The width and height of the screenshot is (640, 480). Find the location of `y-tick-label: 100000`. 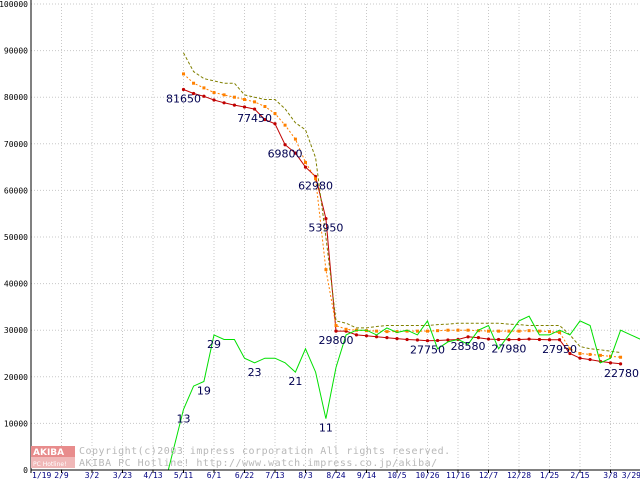

y-tick-label: 100000 is located at coordinates (14, 4).